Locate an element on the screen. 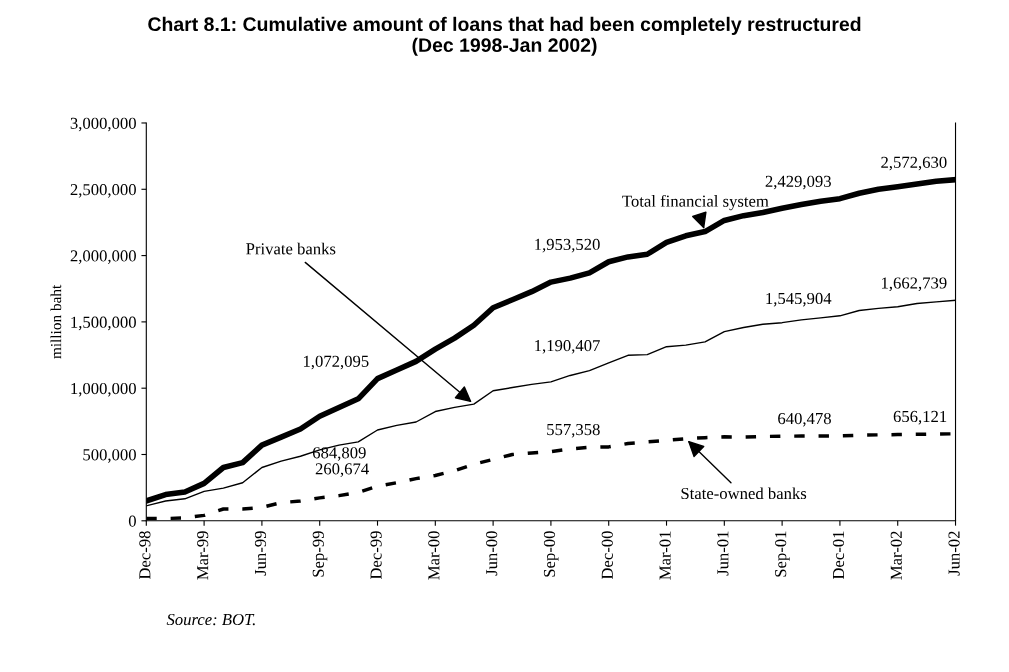 The width and height of the screenshot is (1009, 672). data-label: 2,429,093 is located at coordinates (798, 182).